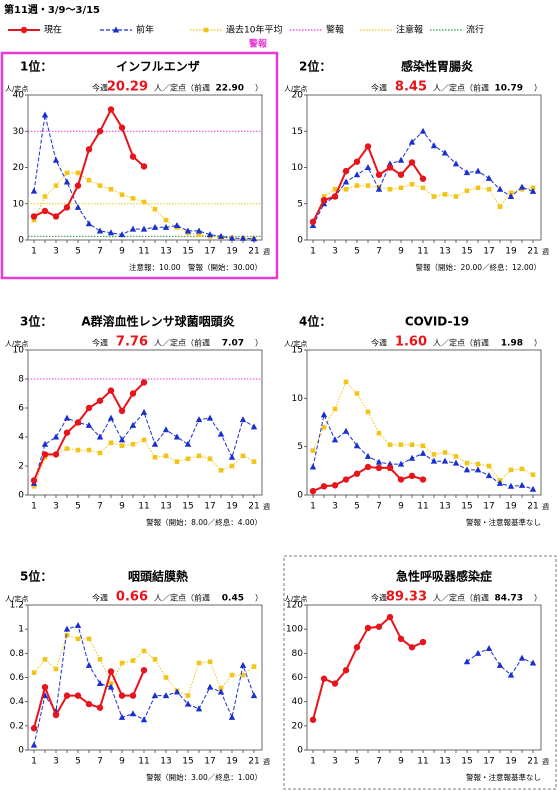 The width and height of the screenshot is (558, 791). What do you see at coordinates (206, 30) in the screenshot?
I see `legend-marker` at bounding box center [206, 30].